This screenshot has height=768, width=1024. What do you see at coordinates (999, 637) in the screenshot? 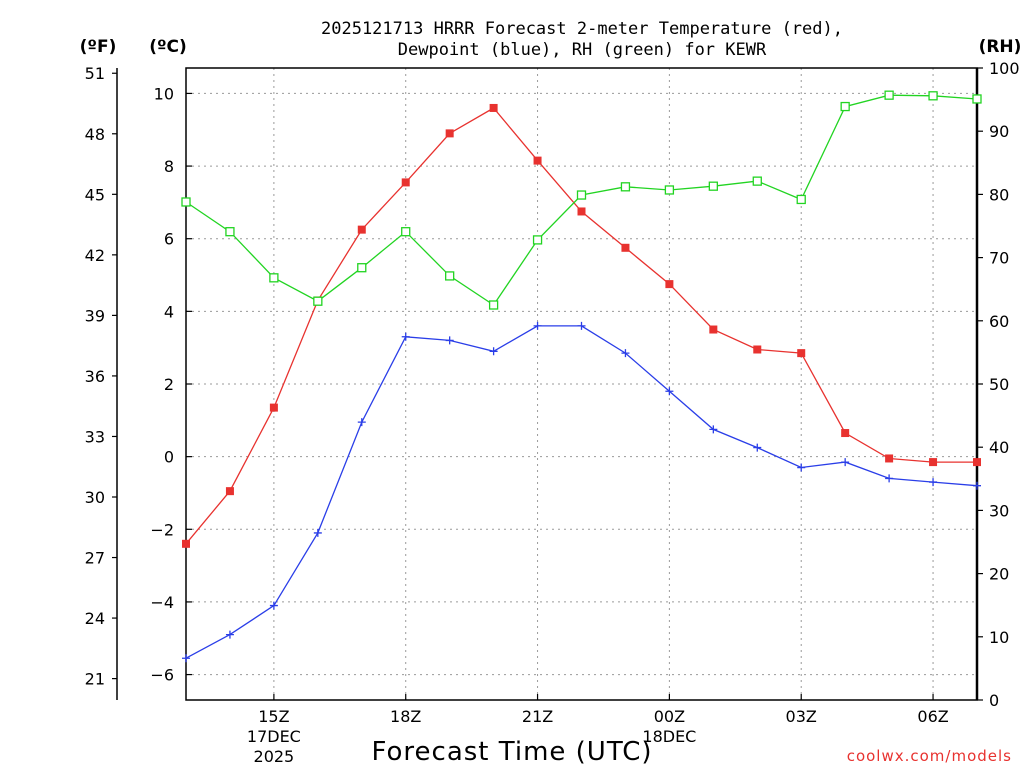
I see `rh-tick-label: 10` at bounding box center [999, 637].